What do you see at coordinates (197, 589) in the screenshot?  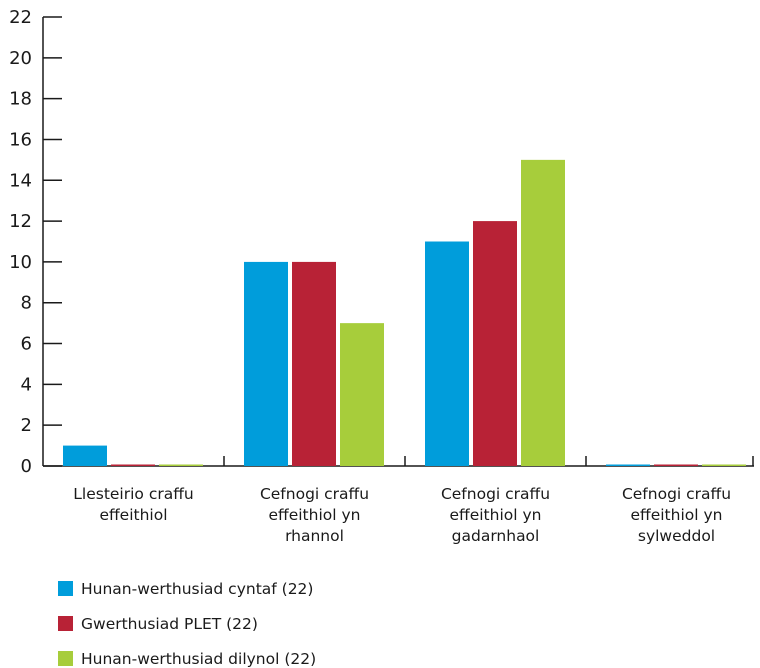 I see `legend-label: Hunan-werthusiad cyntaf (22)` at bounding box center [197, 589].